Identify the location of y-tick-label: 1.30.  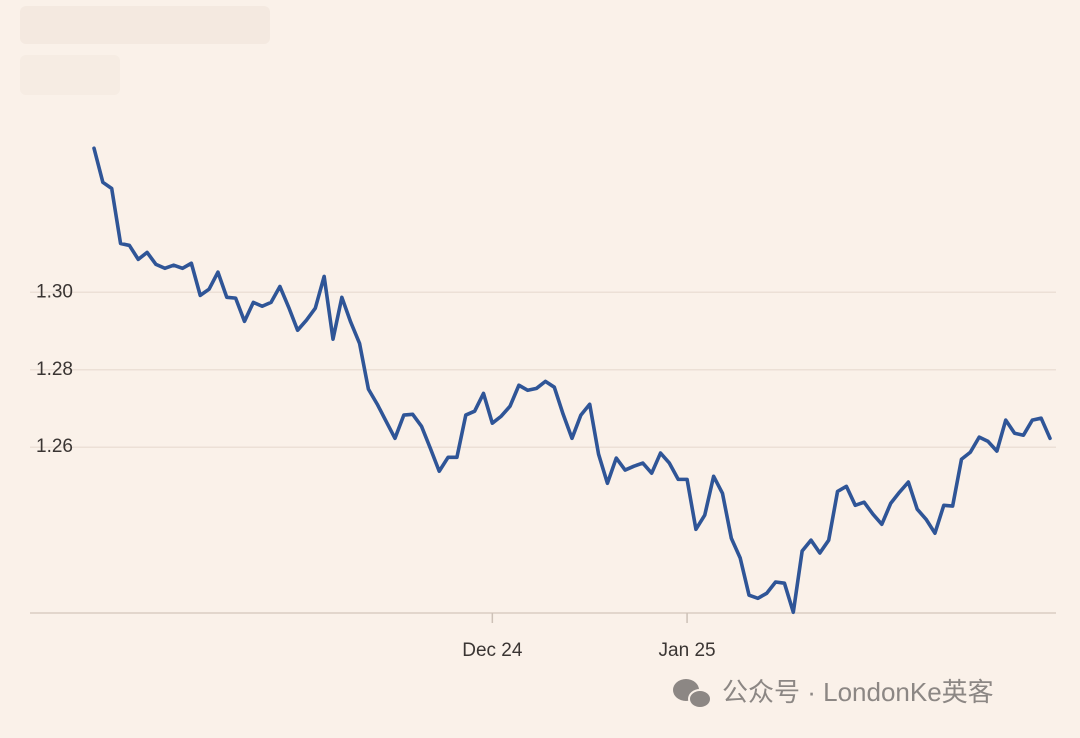
(54, 291).